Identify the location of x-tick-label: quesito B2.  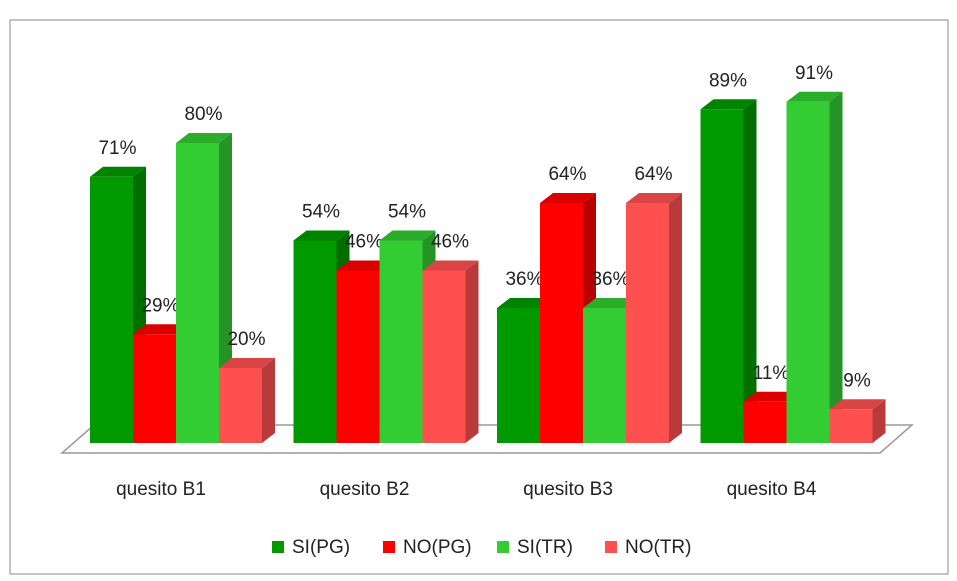
(365, 489).